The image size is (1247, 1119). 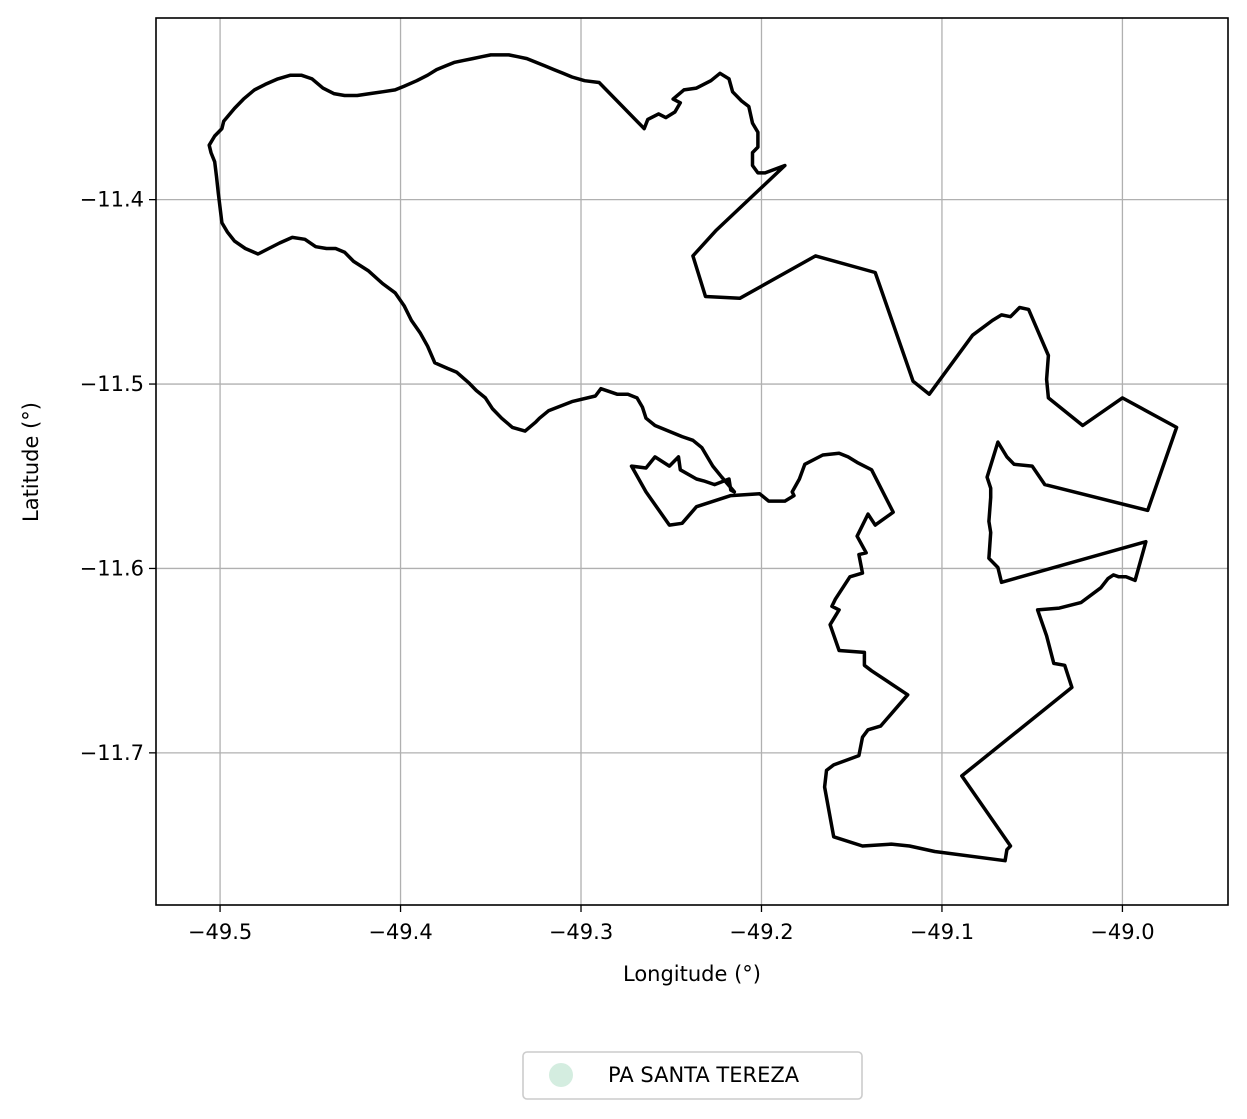 What do you see at coordinates (581, 932) in the screenshot?
I see `x-tick-label: −49.3` at bounding box center [581, 932].